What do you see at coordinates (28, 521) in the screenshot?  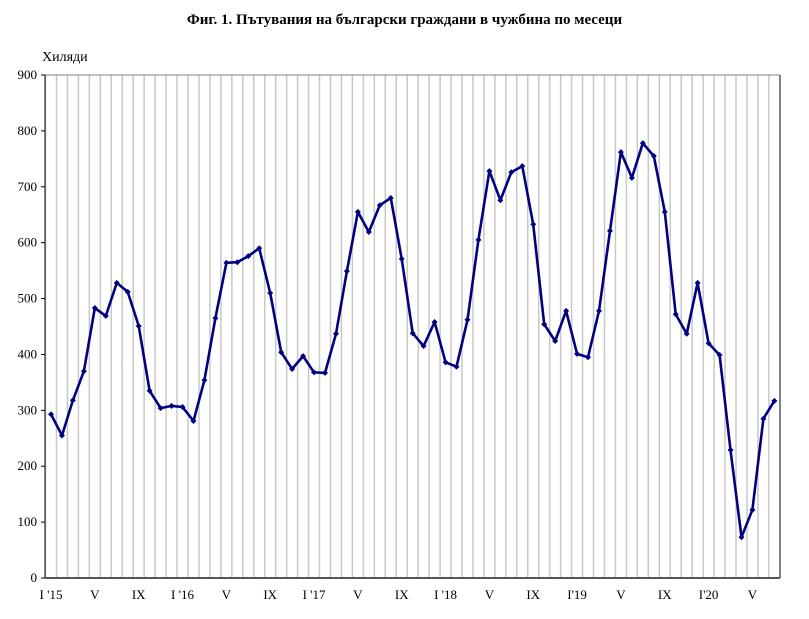 I see `y-tick-label: 100` at bounding box center [28, 521].